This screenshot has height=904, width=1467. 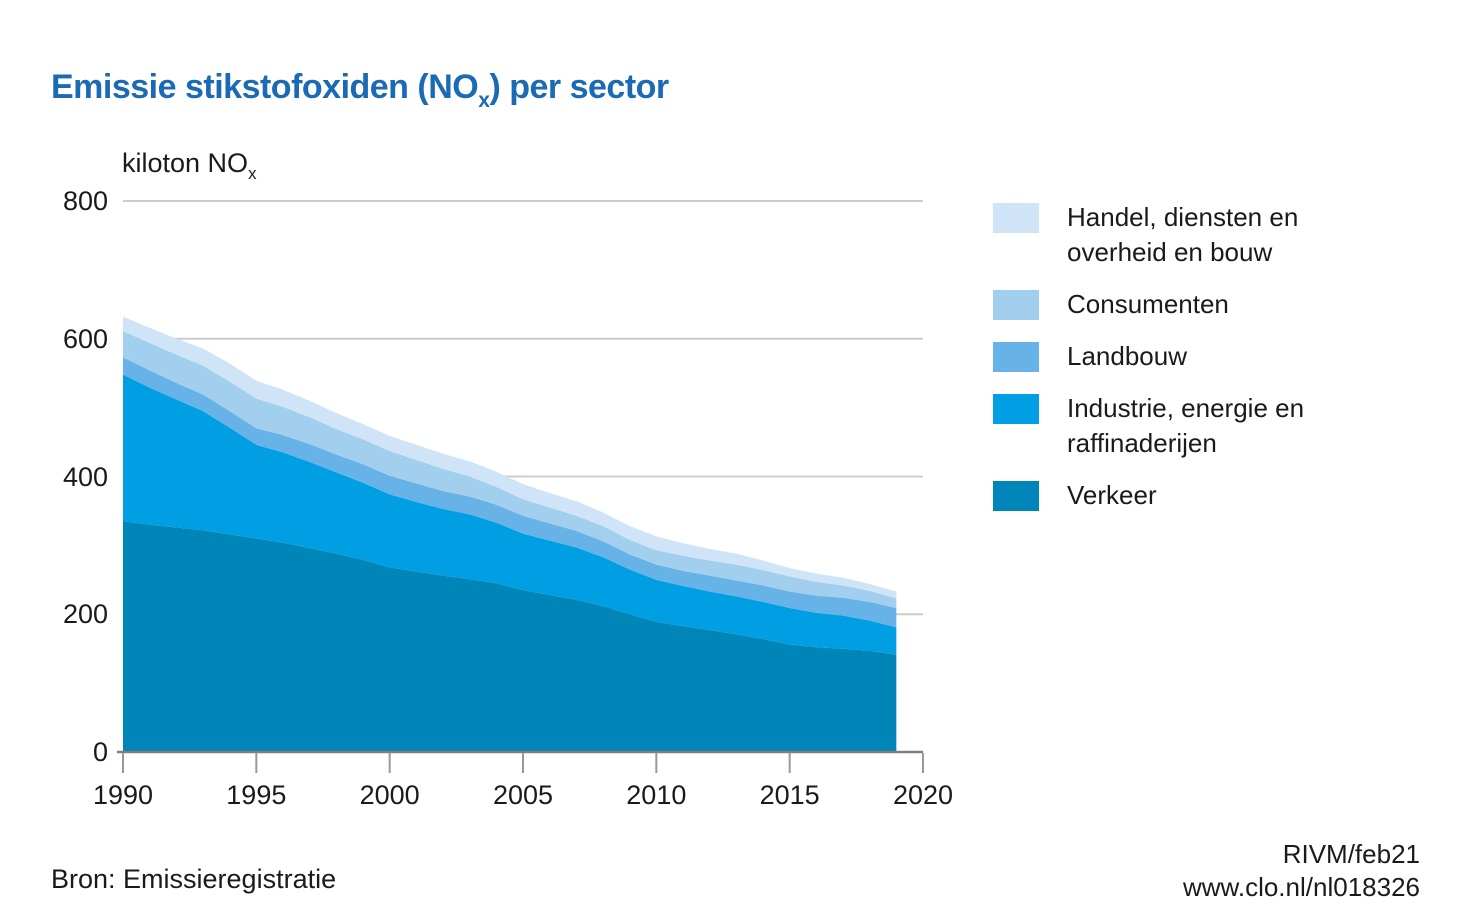 What do you see at coordinates (252, 174) in the screenshot?
I see `y-axis-title-subscript: x` at bounding box center [252, 174].